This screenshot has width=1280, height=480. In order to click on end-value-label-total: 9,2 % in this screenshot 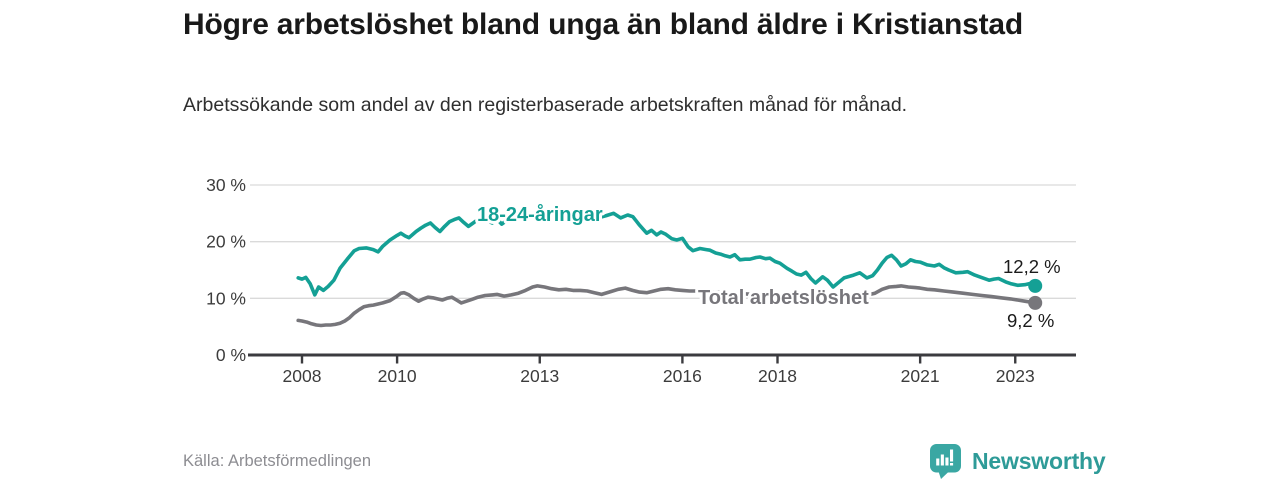, I will do `click(1030, 320)`.